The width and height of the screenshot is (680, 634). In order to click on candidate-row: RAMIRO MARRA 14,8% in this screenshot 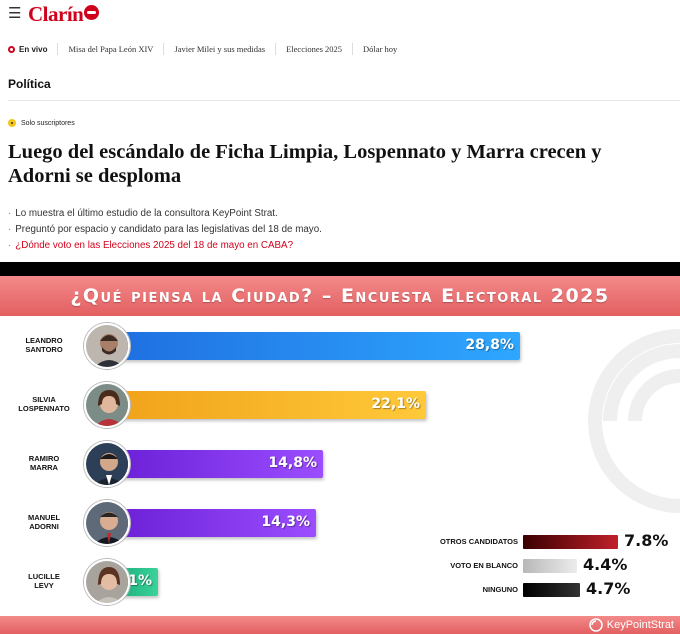, I will do `click(280, 464)`.